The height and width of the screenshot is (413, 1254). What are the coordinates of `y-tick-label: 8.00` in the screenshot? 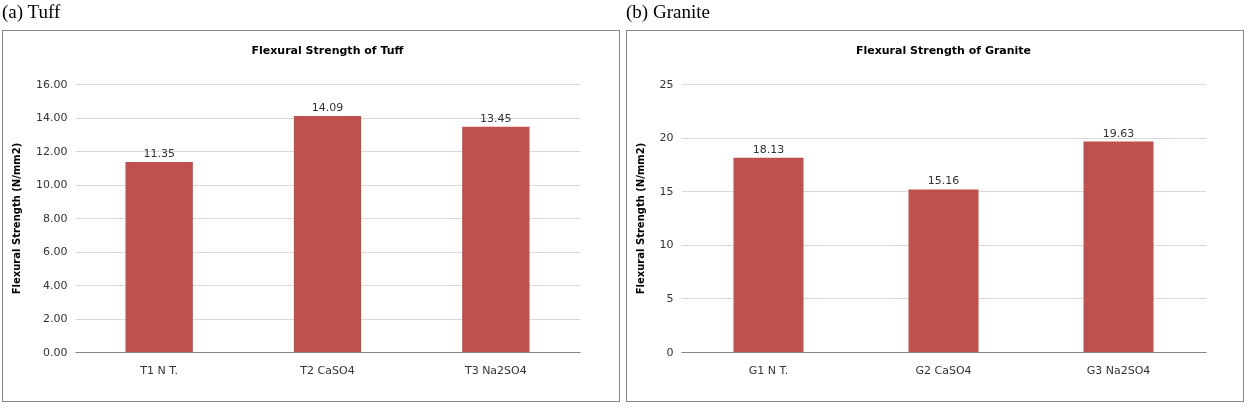 It's located at (55, 218).